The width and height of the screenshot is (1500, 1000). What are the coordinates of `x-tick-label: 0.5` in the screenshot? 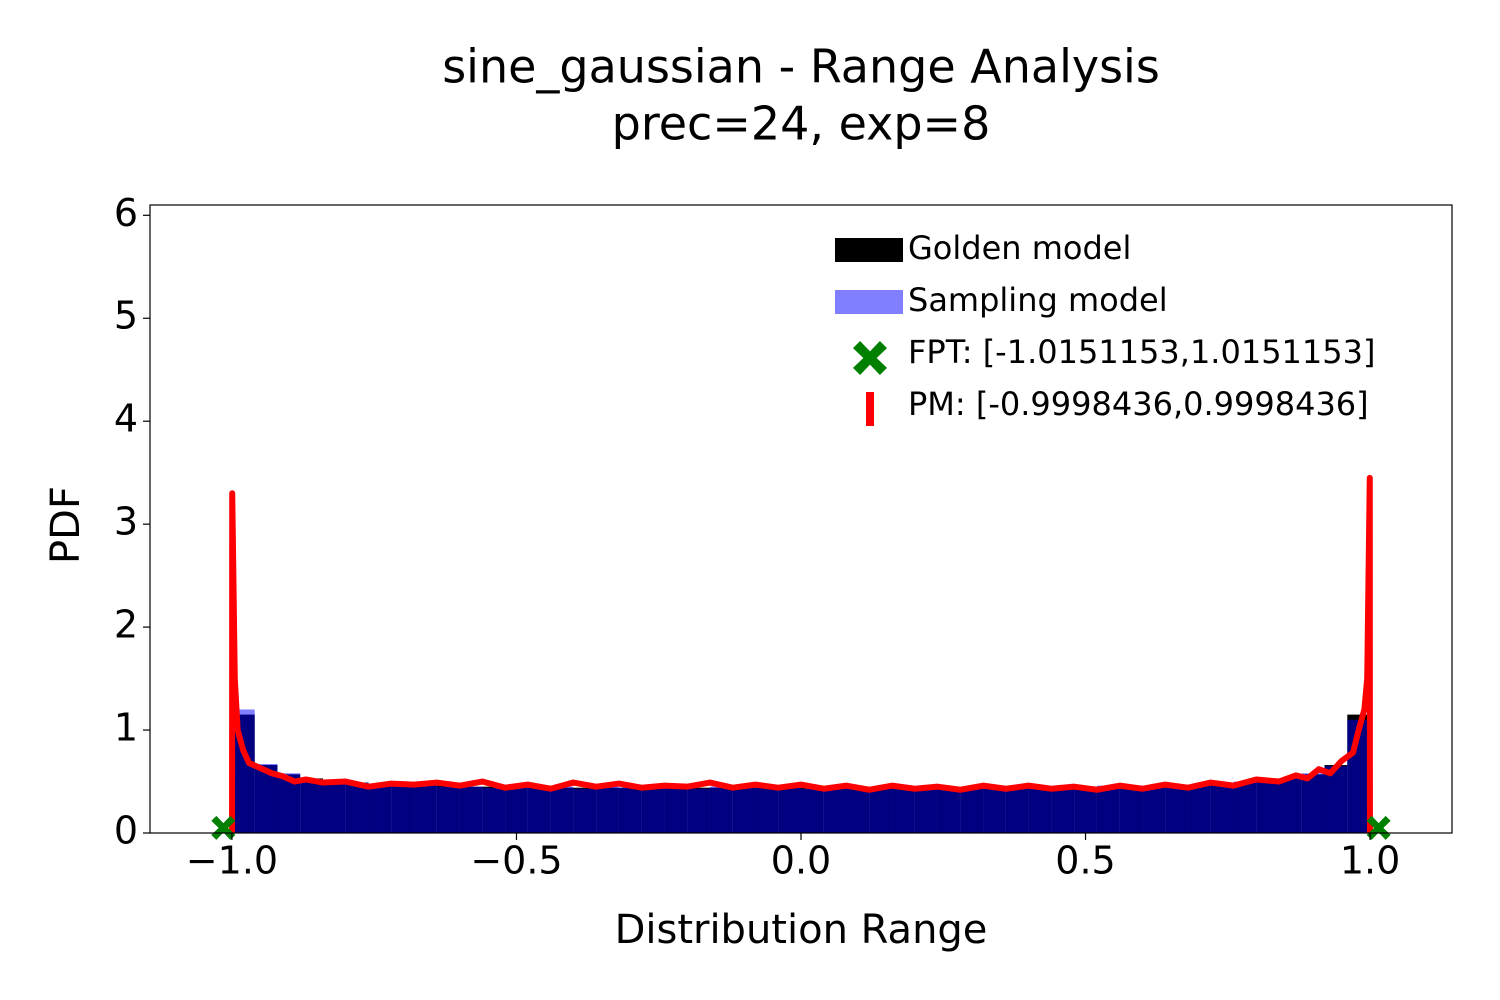 It's located at (1085, 861).